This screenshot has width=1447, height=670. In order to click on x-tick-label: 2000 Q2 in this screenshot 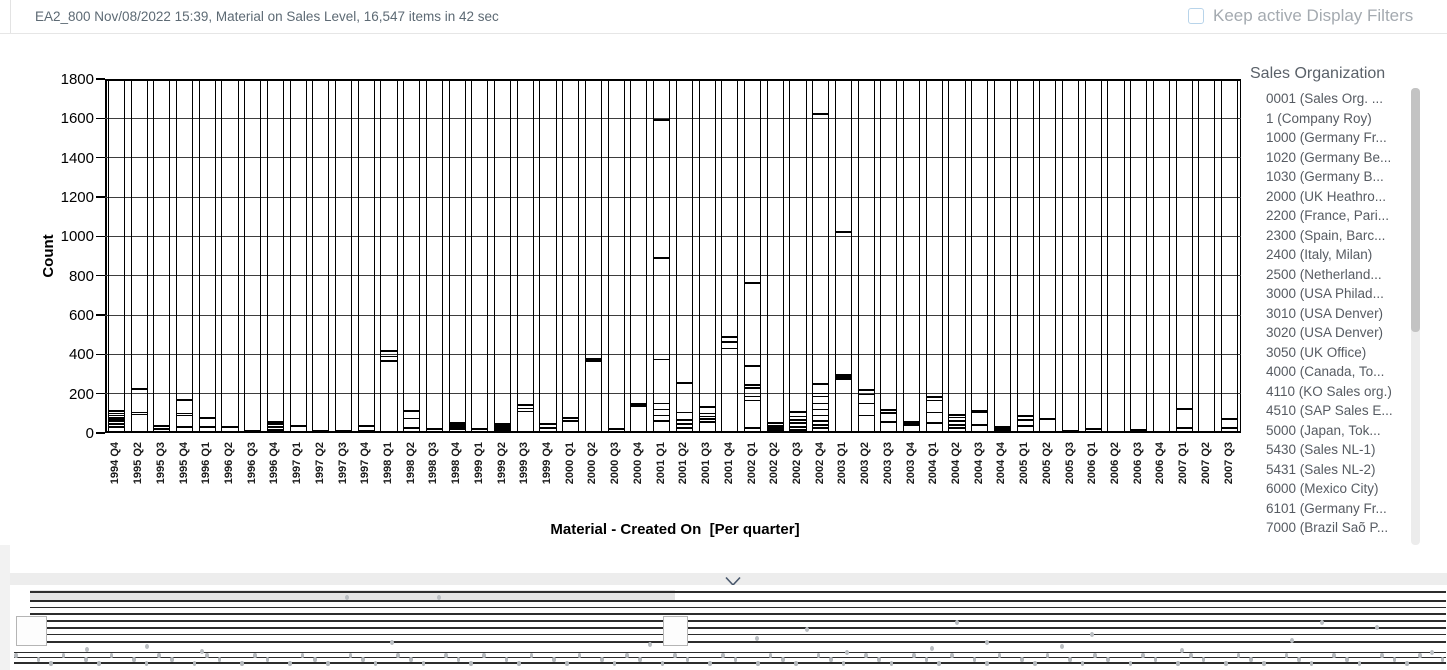, I will do `click(592, 463)`.